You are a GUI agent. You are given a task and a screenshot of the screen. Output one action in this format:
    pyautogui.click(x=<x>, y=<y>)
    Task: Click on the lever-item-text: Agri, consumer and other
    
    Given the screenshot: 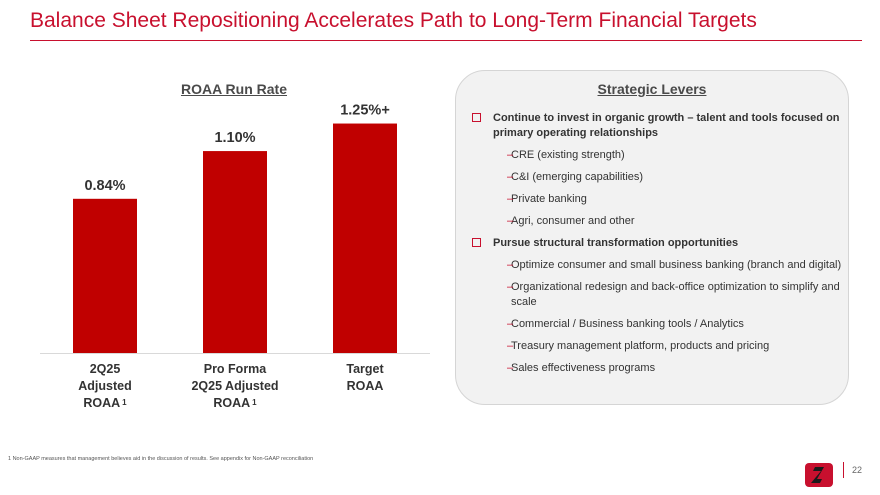 What is the action you would take?
    pyautogui.click(x=573, y=221)
    